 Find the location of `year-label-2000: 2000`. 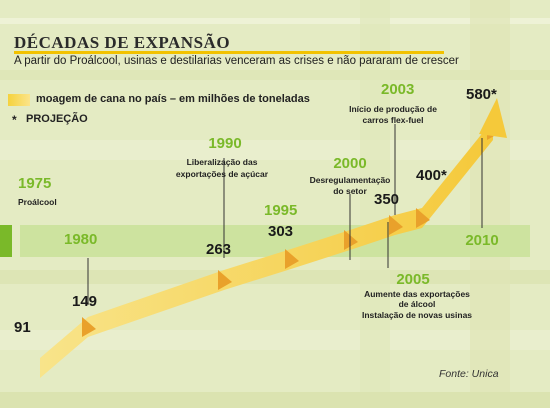

year-label-2000: 2000 is located at coordinates (349, 163).